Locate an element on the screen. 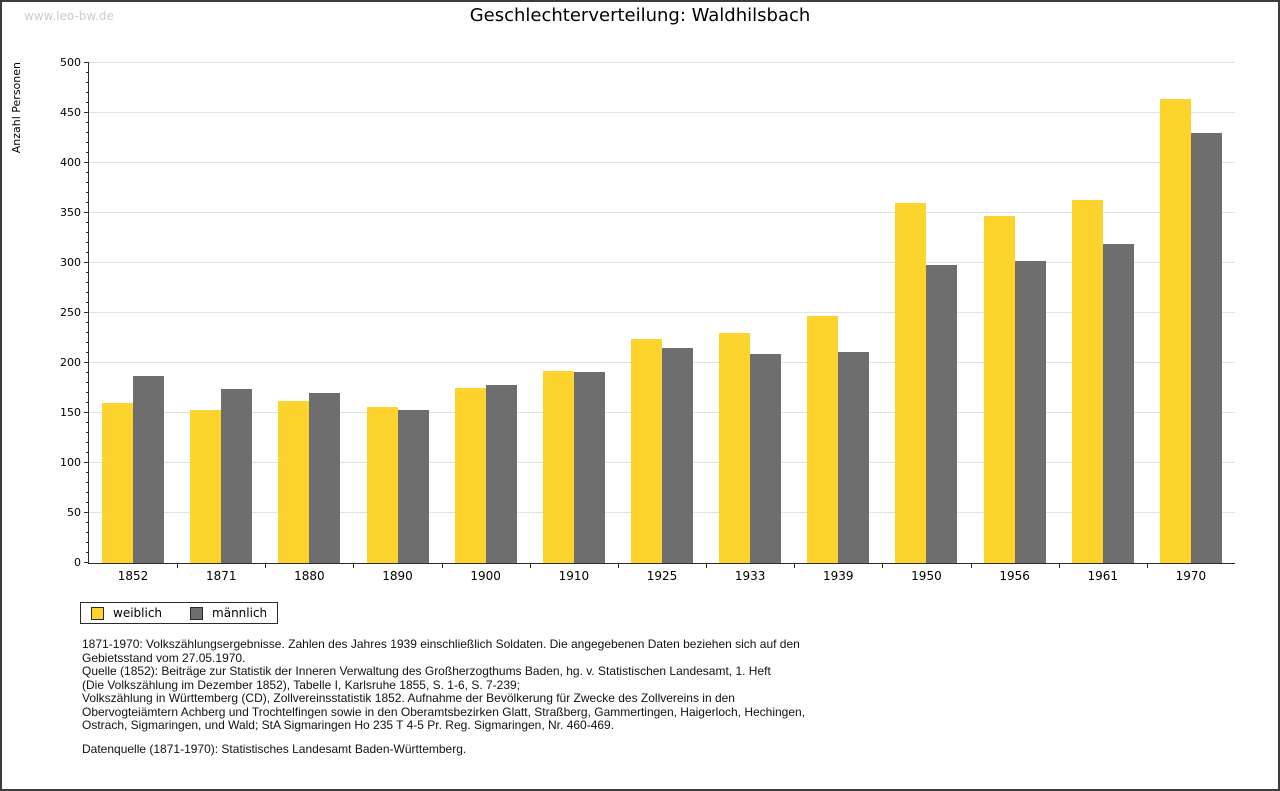 This screenshot has width=1280, height=791. bar-männlich-1933 is located at coordinates (766, 458).